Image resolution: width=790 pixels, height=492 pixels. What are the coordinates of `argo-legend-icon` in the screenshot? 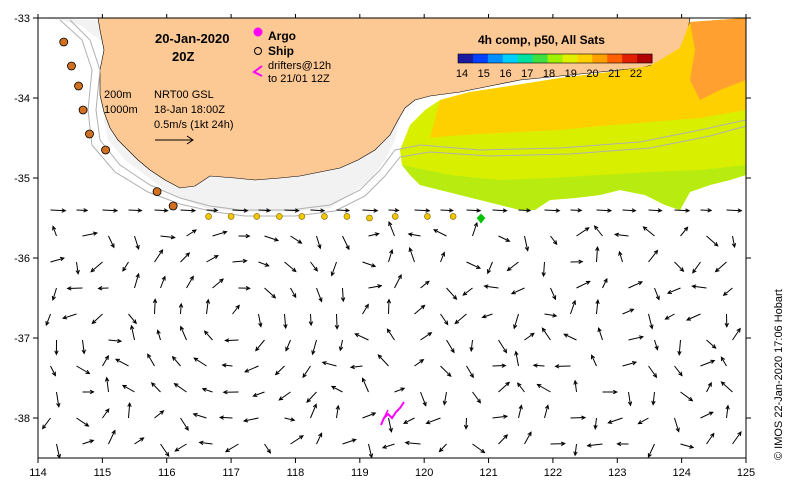 It's located at (258, 32).